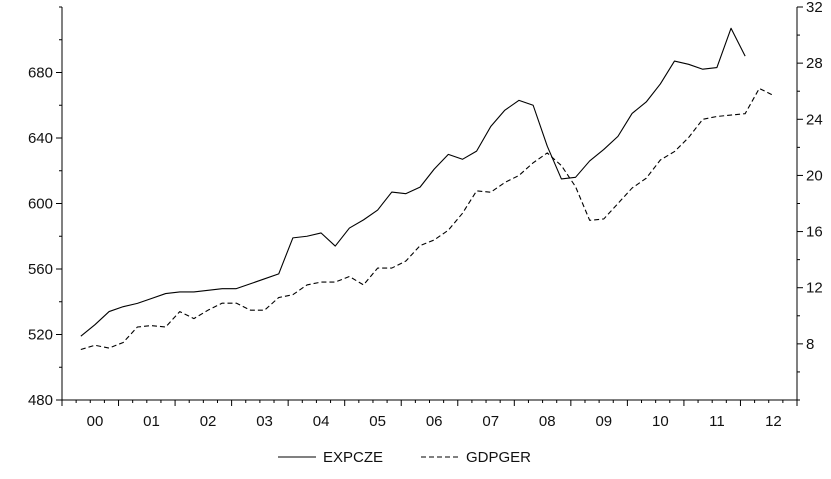  Describe the element at coordinates (95, 421) in the screenshot. I see `x-tick-label: 00` at that location.